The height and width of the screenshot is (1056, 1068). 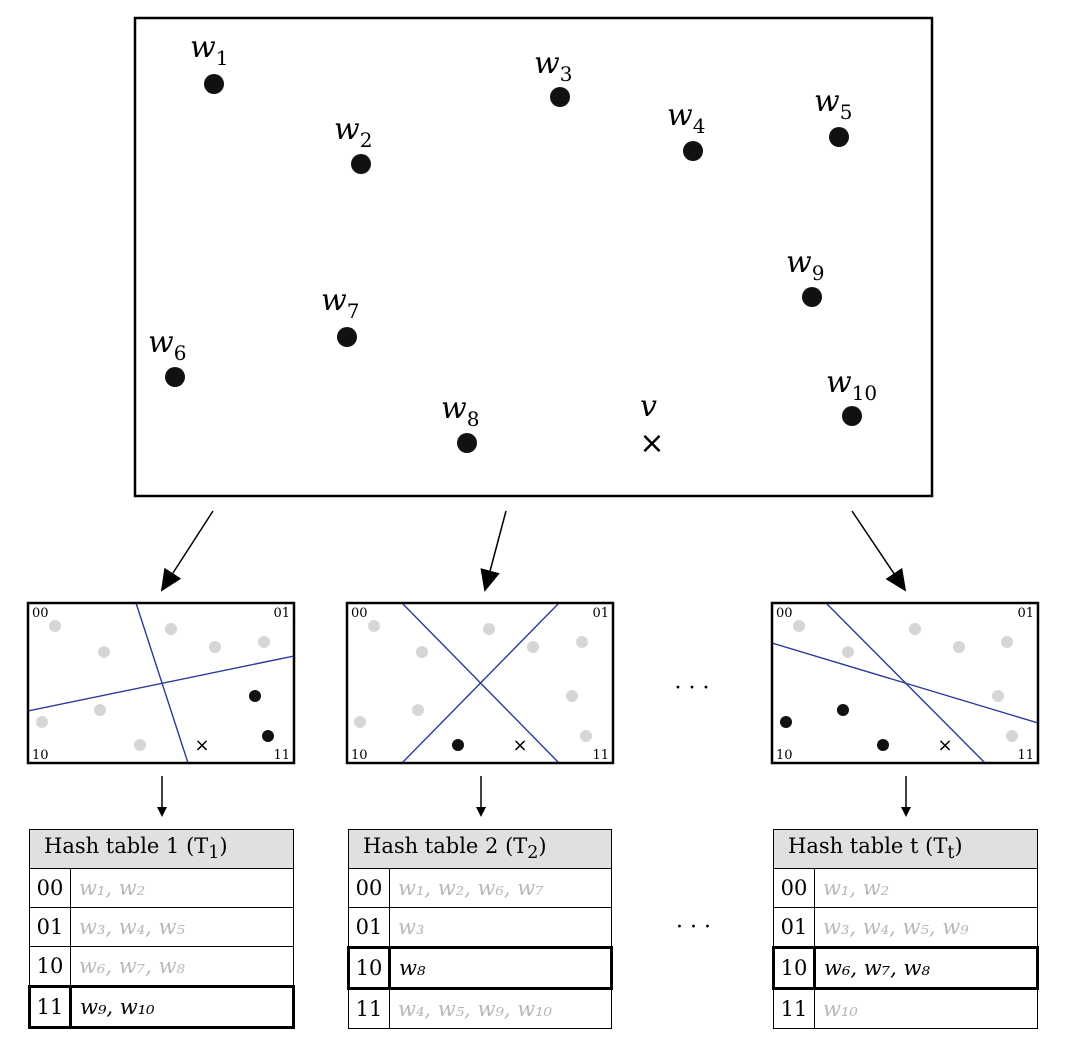 I want to click on hash-table-title: Hash table t (Tt), so click(x=905, y=849).